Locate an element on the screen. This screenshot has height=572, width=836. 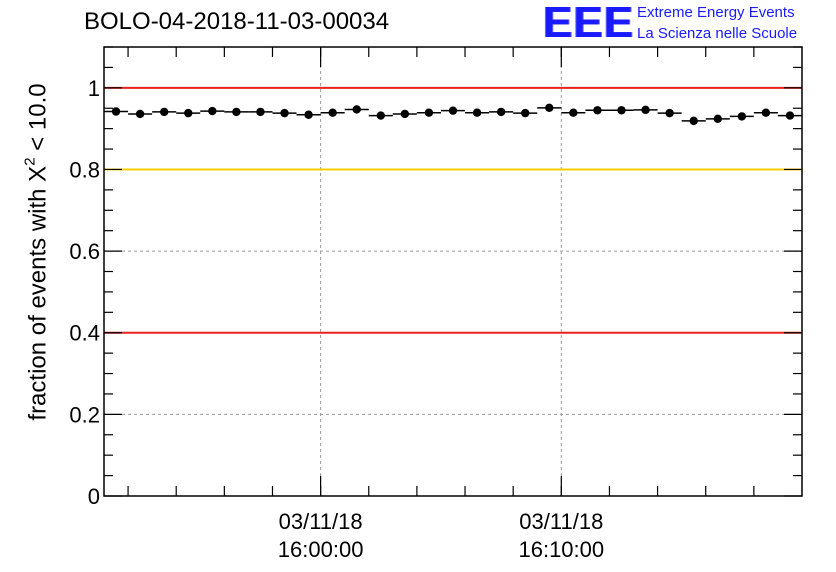
x-tick-label-time: 16:00:00 is located at coordinates (321, 549).